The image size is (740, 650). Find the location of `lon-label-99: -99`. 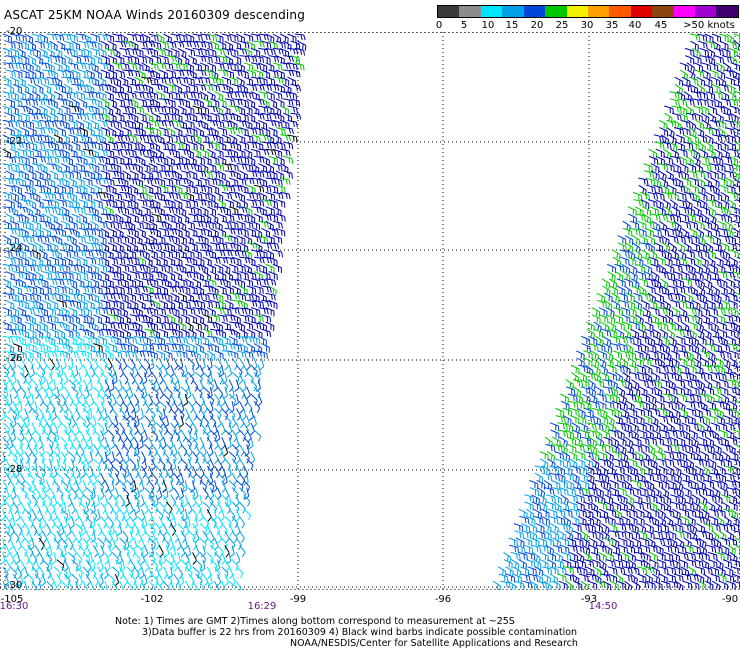

lon-label-99: -99 is located at coordinates (298, 599).